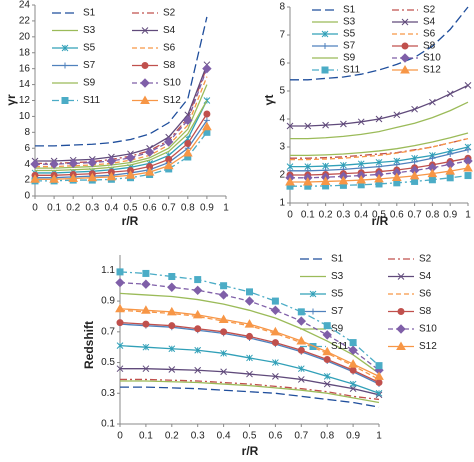  Describe the element at coordinates (353, 436) in the screenshot. I see `x-tick-label: 0.9` at that location.